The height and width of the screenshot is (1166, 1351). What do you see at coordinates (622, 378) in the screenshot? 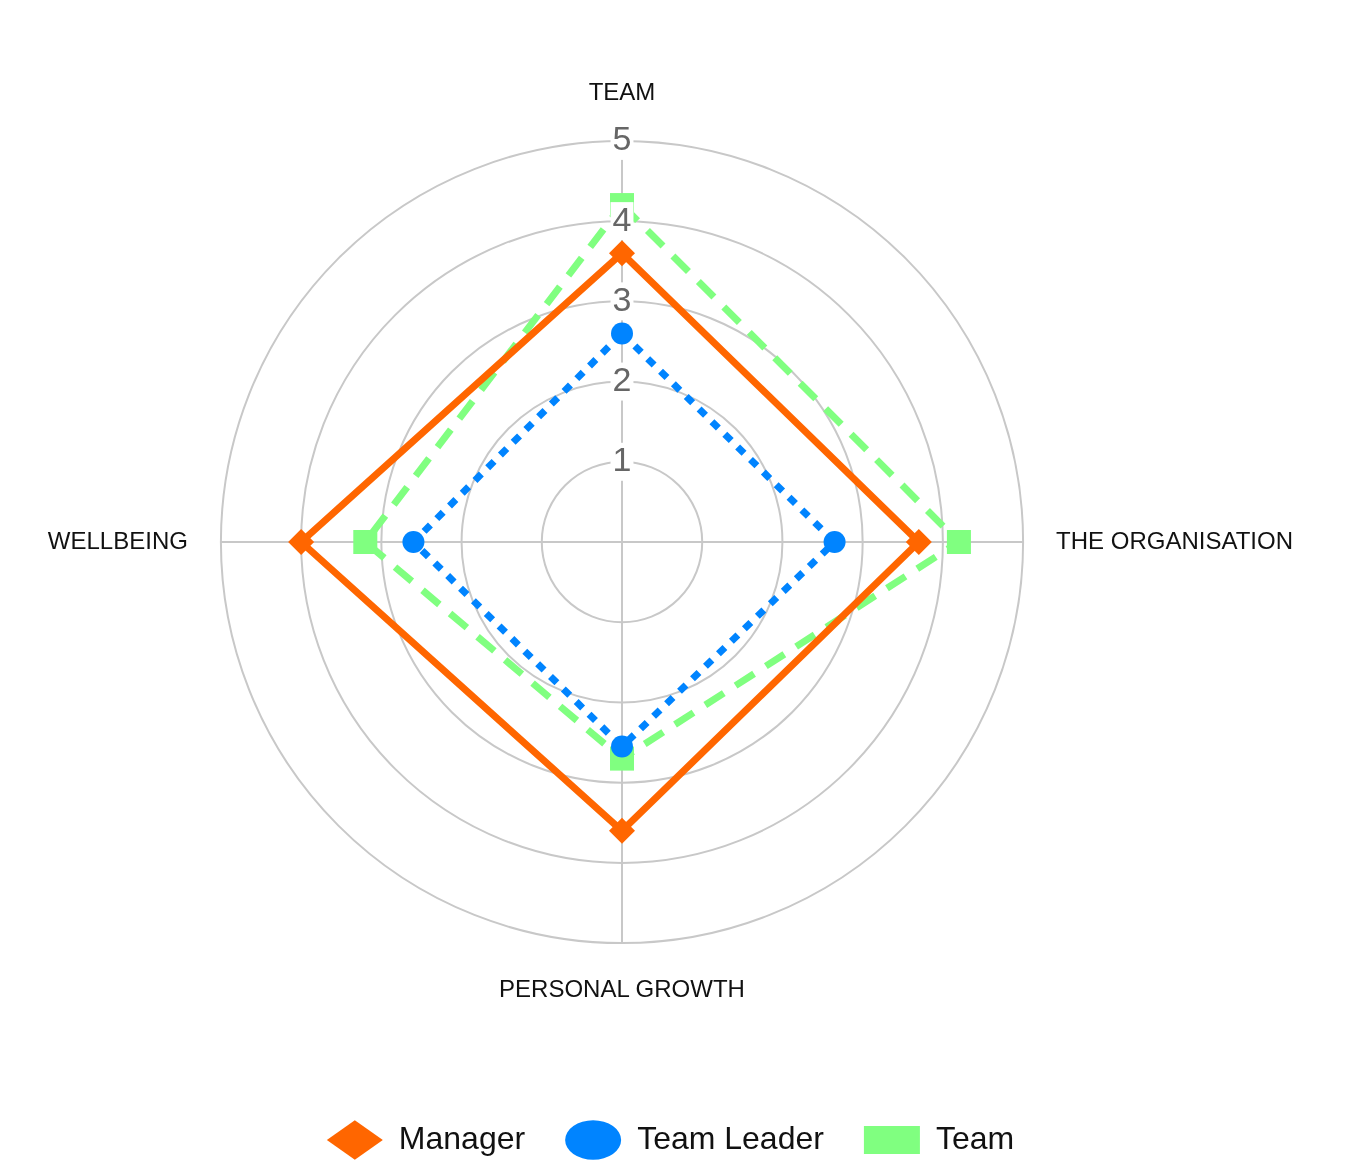
I see `y-tick-label: 2` at bounding box center [622, 378].